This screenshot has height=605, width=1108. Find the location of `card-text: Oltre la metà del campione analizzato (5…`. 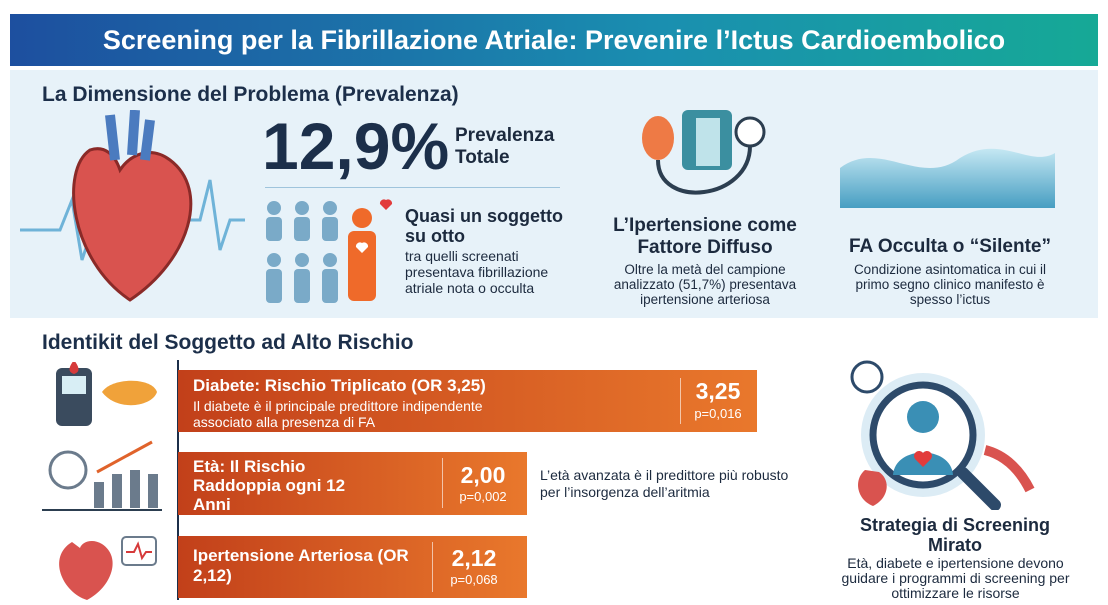

card-text: Oltre la metà del campione analizzato (5… is located at coordinates (705, 284).